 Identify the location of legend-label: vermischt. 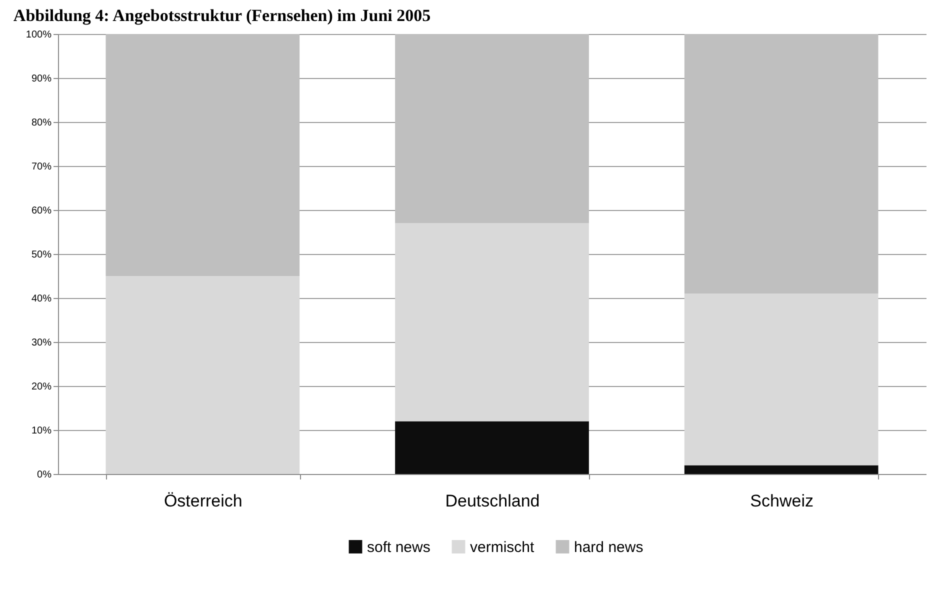
(503, 547).